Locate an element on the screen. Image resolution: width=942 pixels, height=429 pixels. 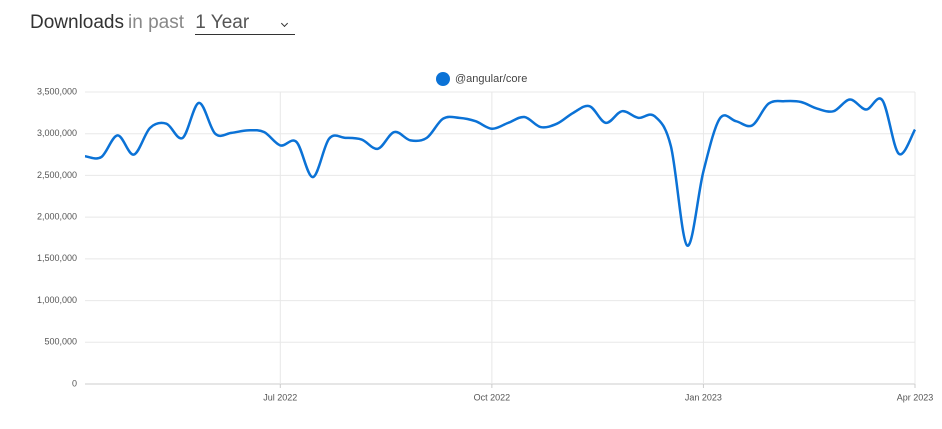
x-tick-label: Apr 2023 is located at coordinates (915, 397).